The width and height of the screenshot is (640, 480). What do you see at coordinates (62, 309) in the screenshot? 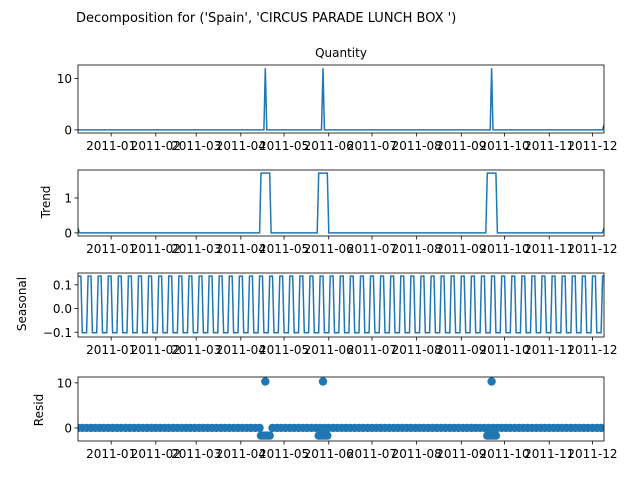
I see `ytick-label: 0.0` at bounding box center [62, 309].